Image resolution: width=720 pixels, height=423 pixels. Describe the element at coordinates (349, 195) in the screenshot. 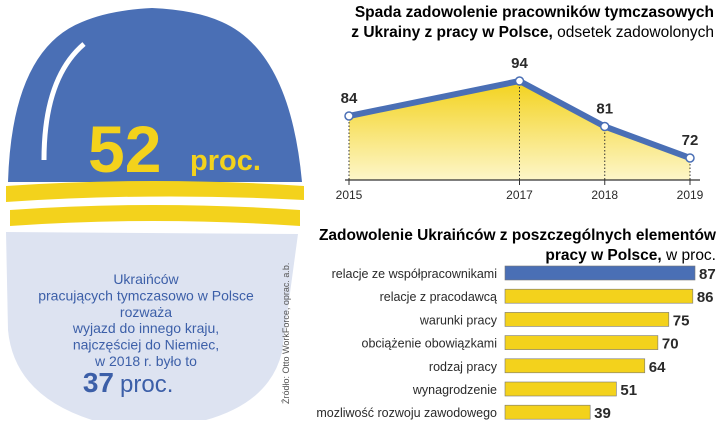

I see `chart1-x-label: 2015` at that location.